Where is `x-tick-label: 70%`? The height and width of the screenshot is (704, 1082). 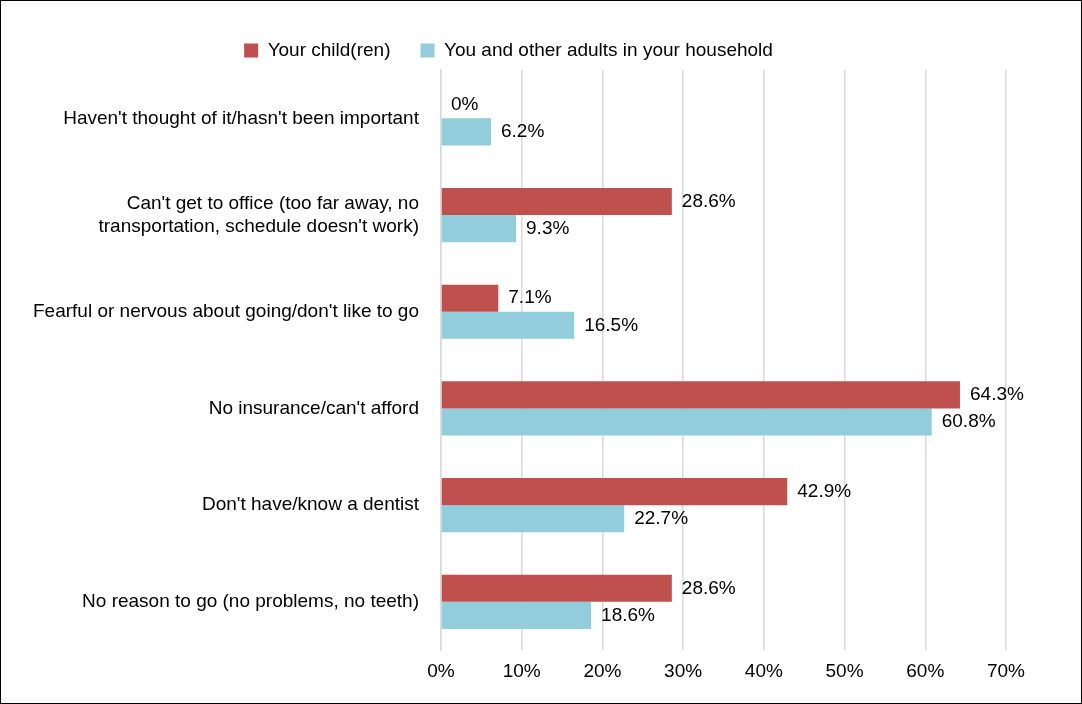 x-tick-label: 70% is located at coordinates (1006, 670).